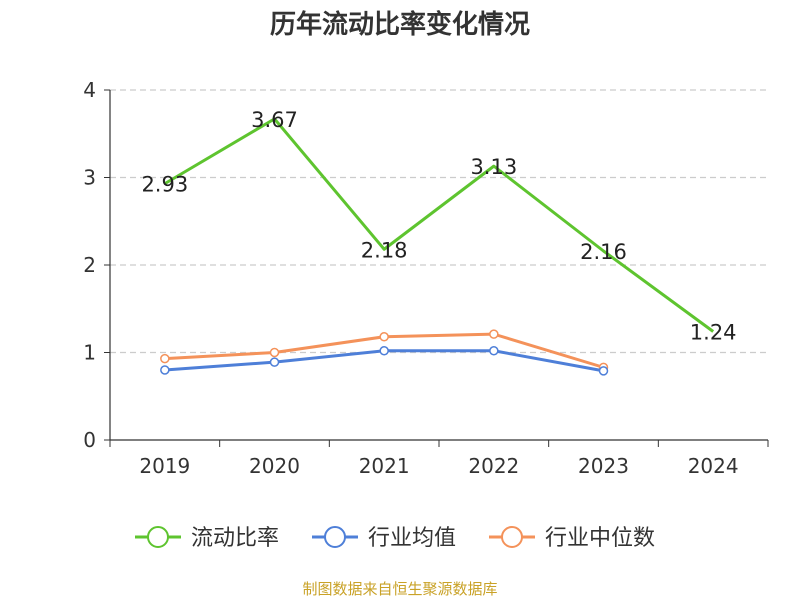  Describe the element at coordinates (274, 466) in the screenshot. I see `x-tick-label: 2020` at that location.